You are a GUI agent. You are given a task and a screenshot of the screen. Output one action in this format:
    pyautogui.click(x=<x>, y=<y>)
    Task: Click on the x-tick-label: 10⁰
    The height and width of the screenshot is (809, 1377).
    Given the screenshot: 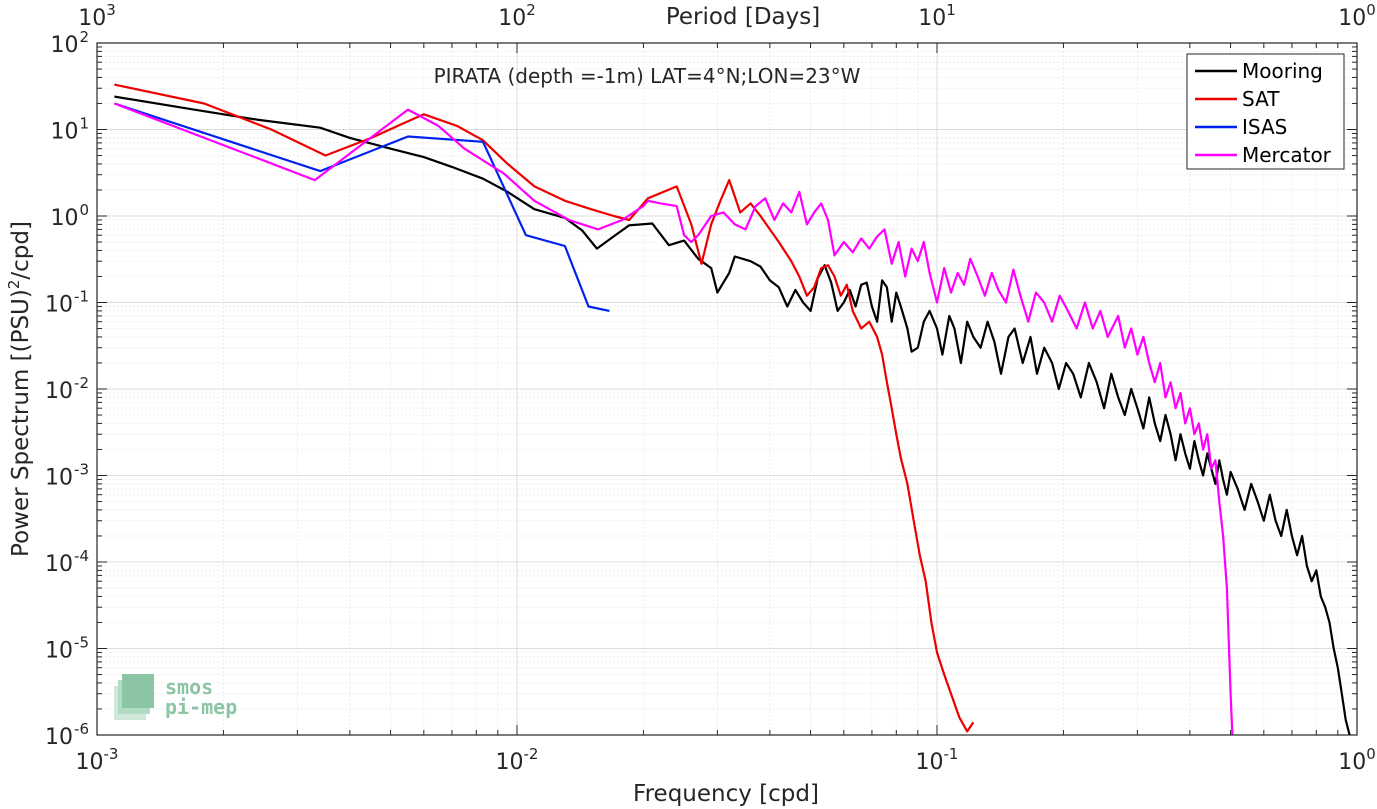 What is the action you would take?
    pyautogui.click(x=1357, y=760)
    